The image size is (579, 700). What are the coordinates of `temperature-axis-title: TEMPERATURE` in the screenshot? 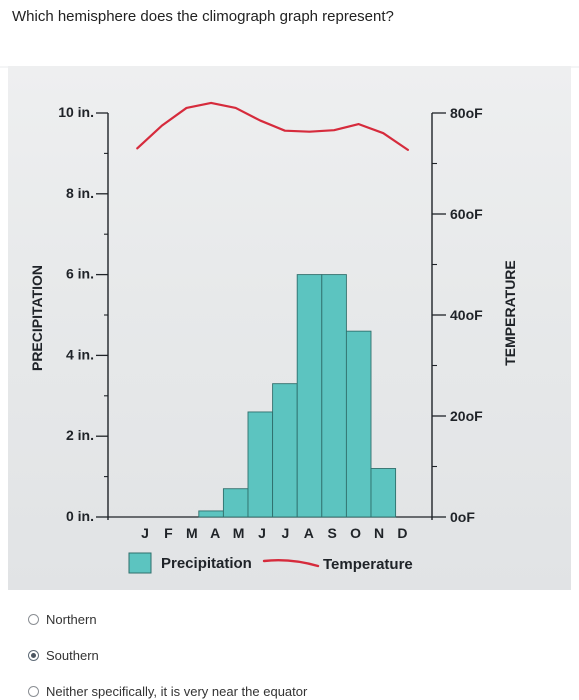 It's located at (510, 313).